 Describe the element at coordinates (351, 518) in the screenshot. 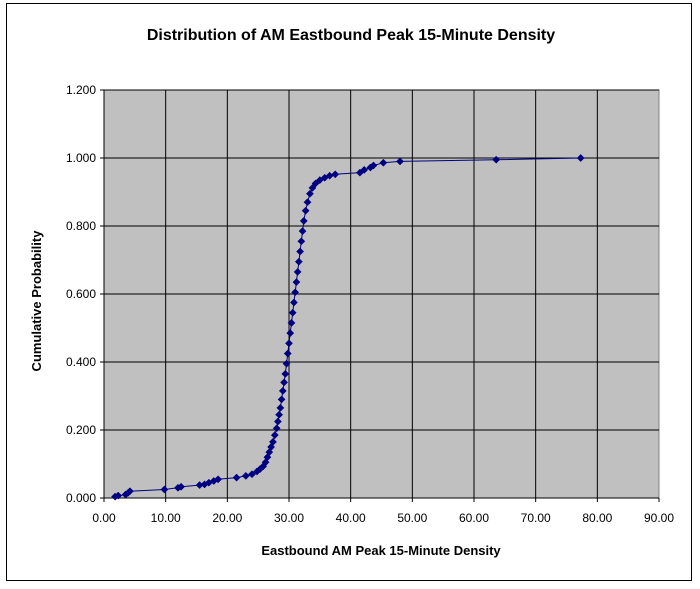

I see `x-tick-label: 40.00` at that location.